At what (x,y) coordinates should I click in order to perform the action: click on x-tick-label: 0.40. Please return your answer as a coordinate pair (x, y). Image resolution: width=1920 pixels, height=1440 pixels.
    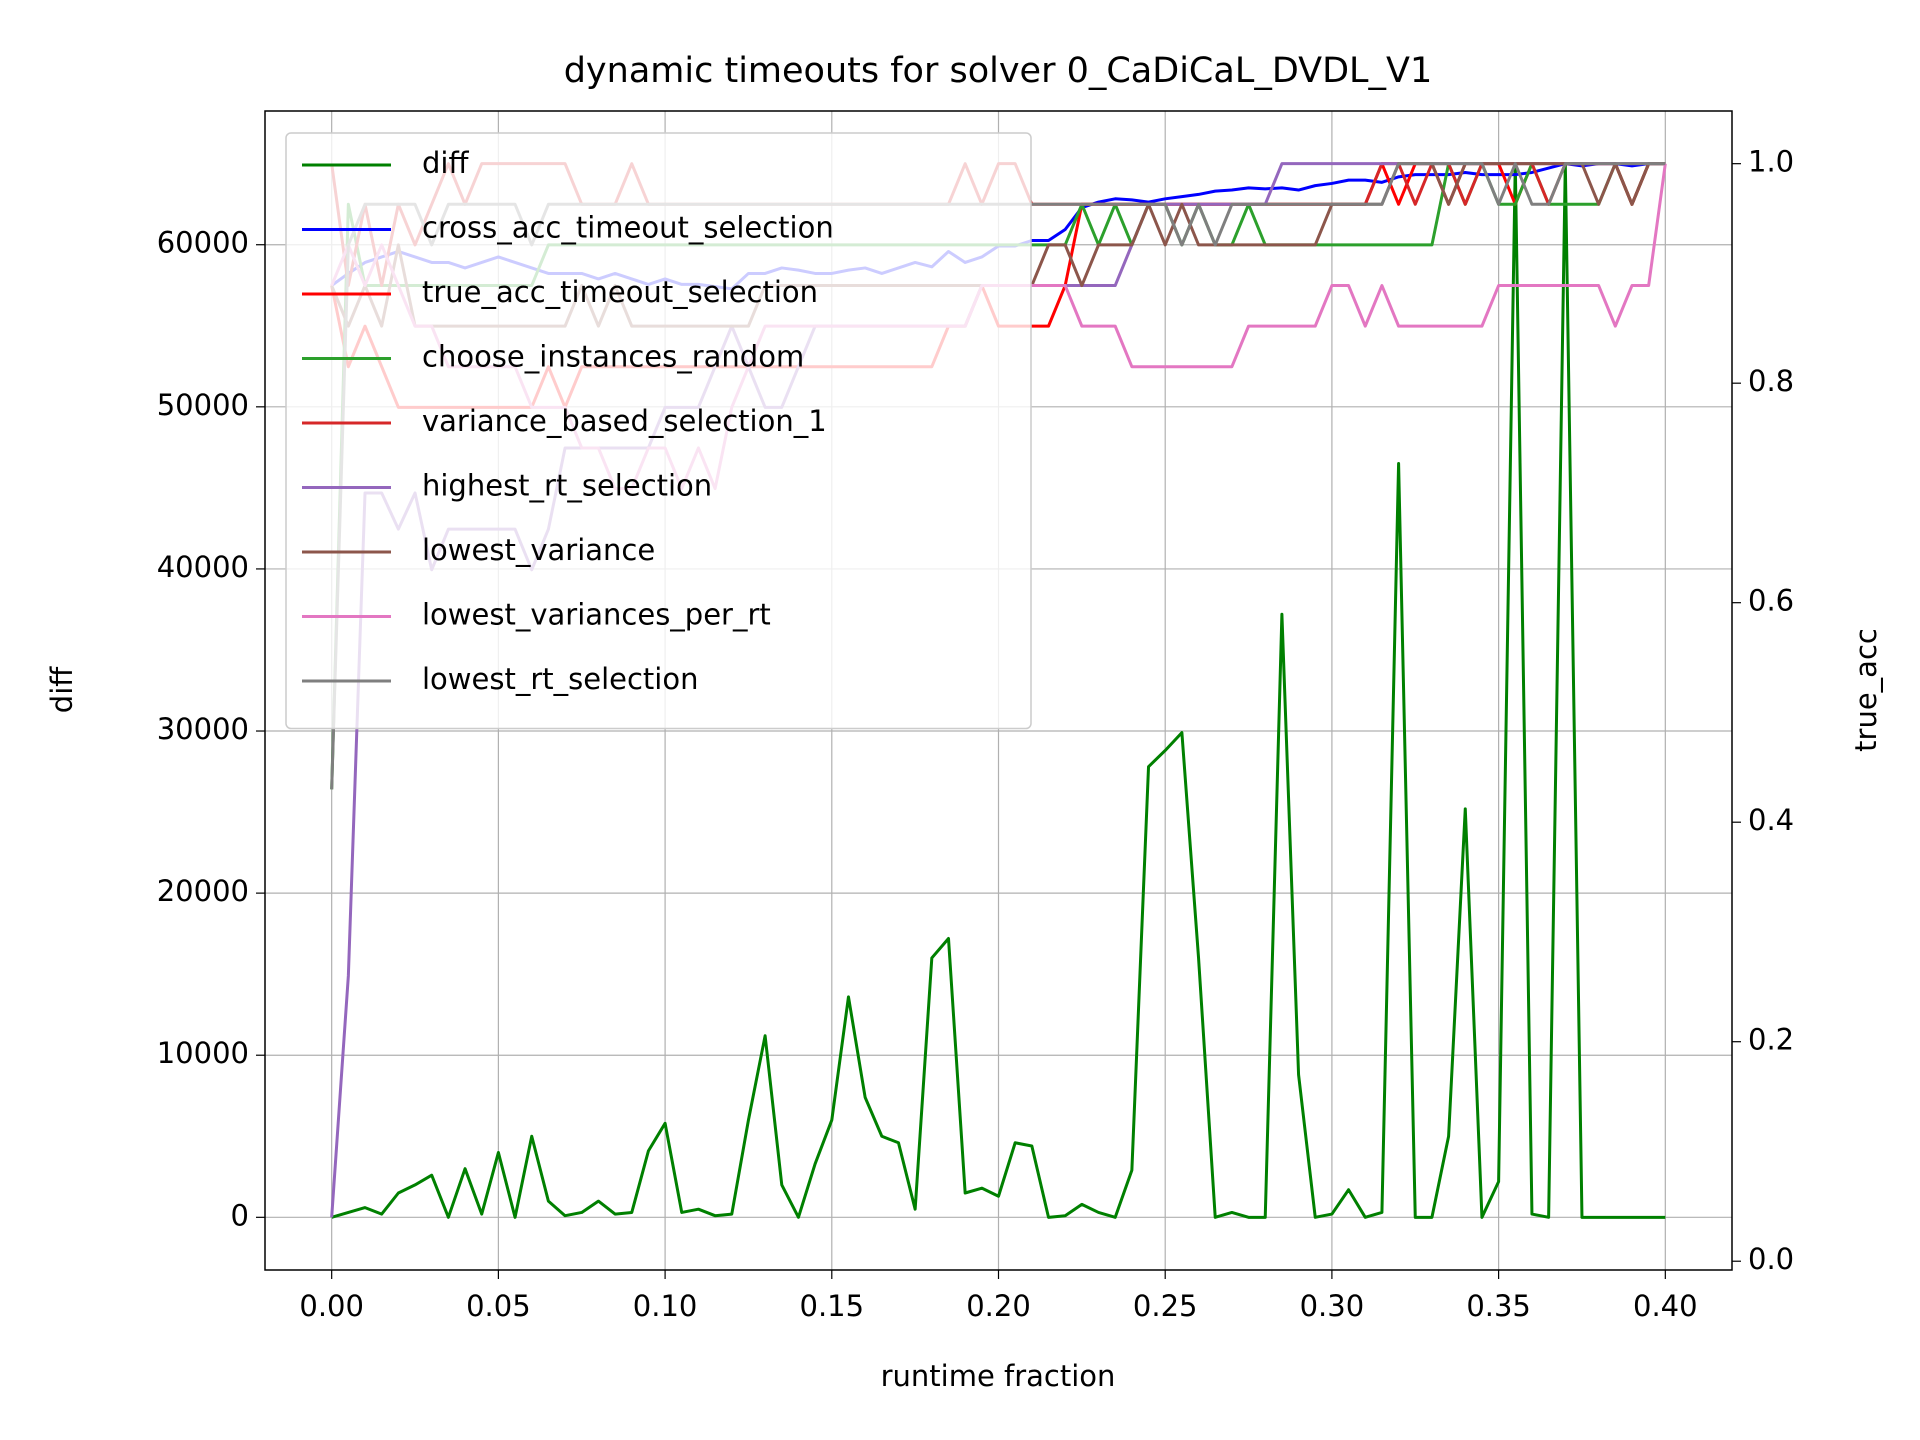
    Looking at the image, I should click on (1665, 1306).